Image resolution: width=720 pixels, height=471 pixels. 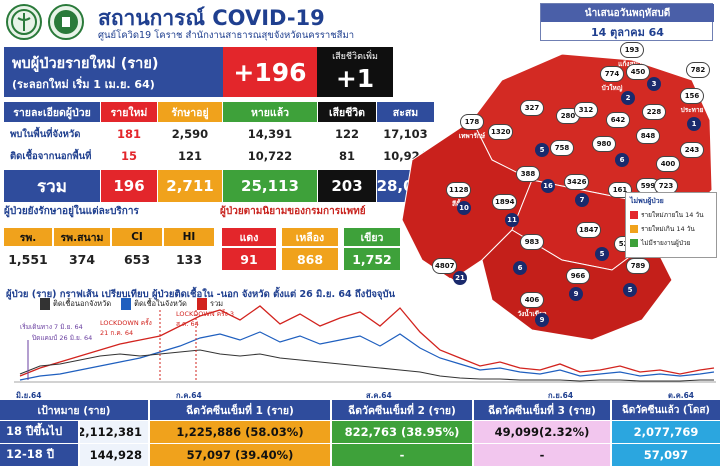 What do you see at coordinates (129, 134) in the screenshot?
I see `details-row-new: 181` at bounding box center [129, 134].